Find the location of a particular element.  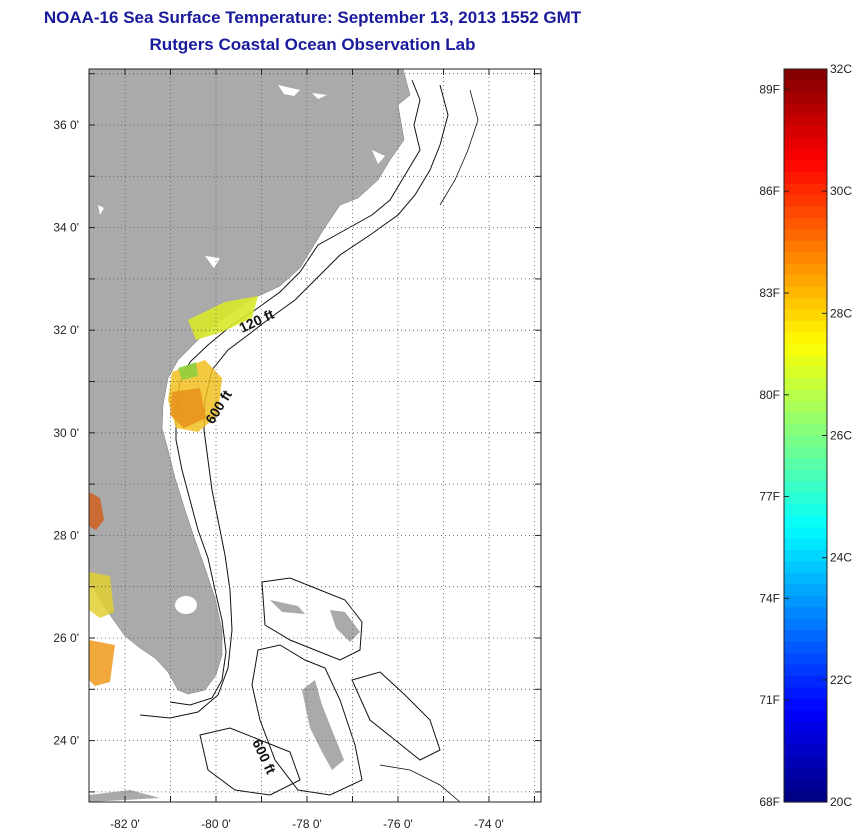

colorbar is located at coordinates (805, 436).